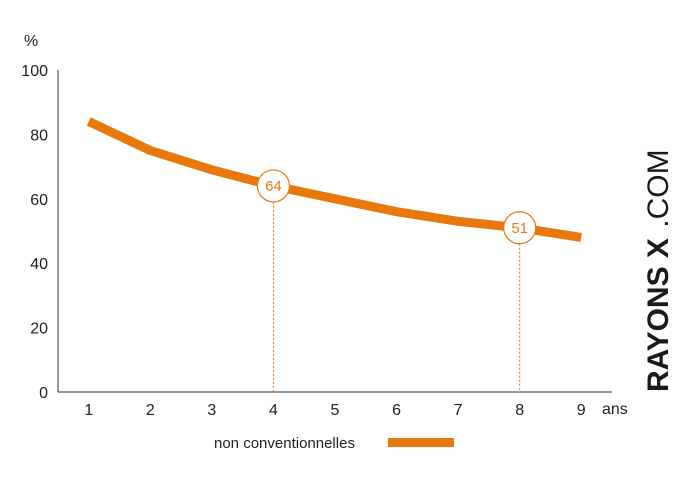 This screenshot has height=485, width=700. Describe the element at coordinates (150, 410) in the screenshot. I see `x-tick-label: 2` at that location.